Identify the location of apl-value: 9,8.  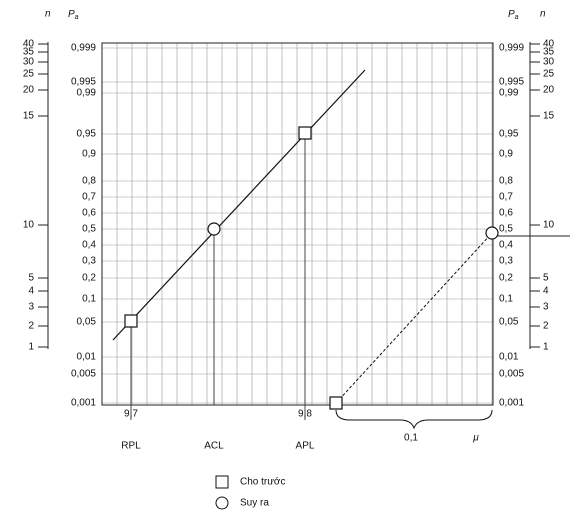
(305, 414).